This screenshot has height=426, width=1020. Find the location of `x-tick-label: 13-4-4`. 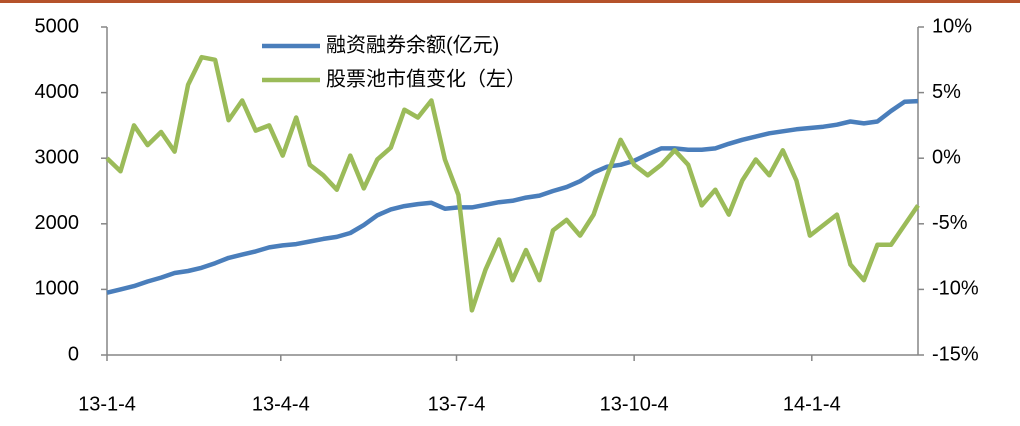

x-tick-label: 13-4-4 is located at coordinates (281, 404).